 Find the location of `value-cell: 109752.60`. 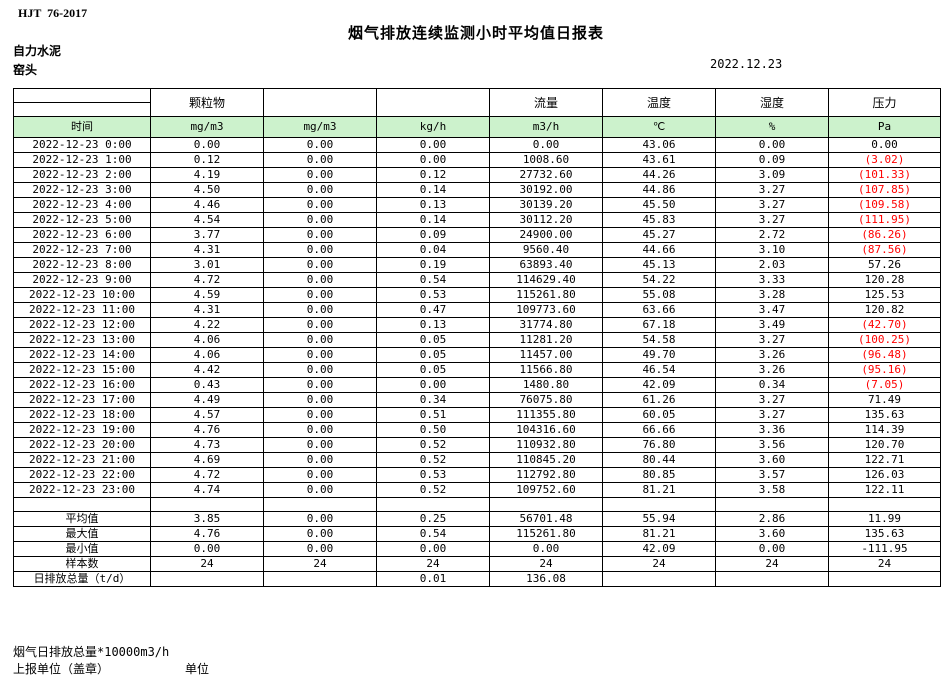

value-cell: 109752.60 is located at coordinates (546, 490).